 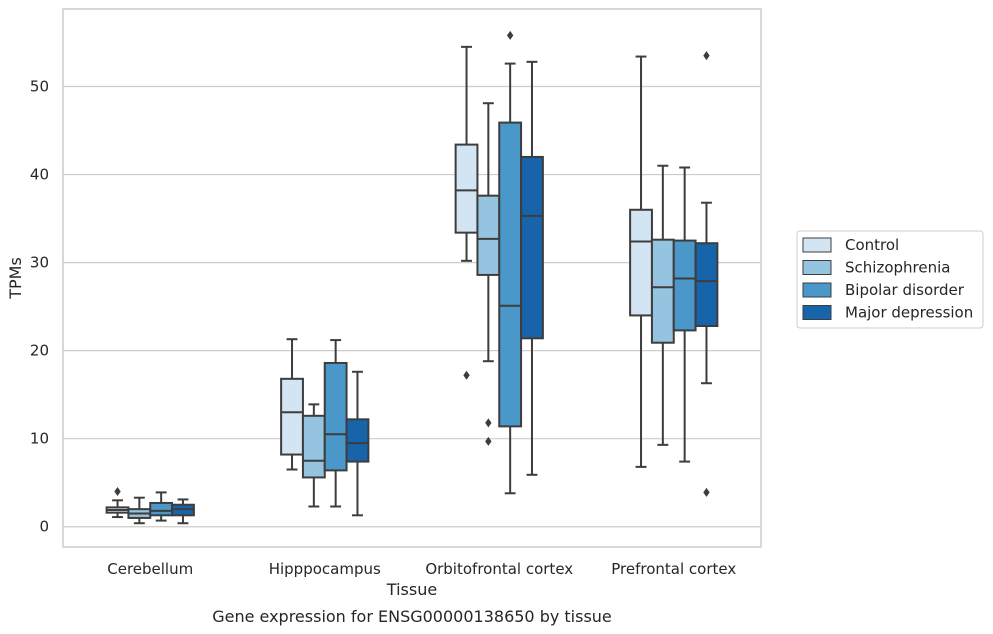 What do you see at coordinates (39, 439) in the screenshot?
I see `y-tick-label: 10` at bounding box center [39, 439].